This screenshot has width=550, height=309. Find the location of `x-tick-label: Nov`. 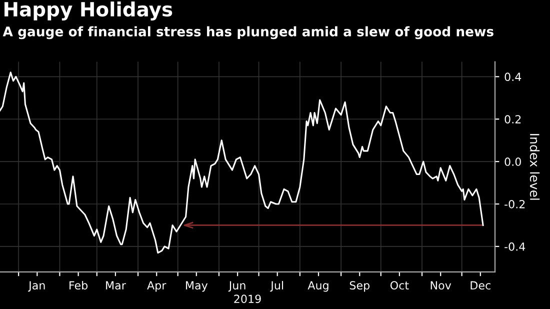

x-tick-label: Nov is located at coordinates (441, 285).